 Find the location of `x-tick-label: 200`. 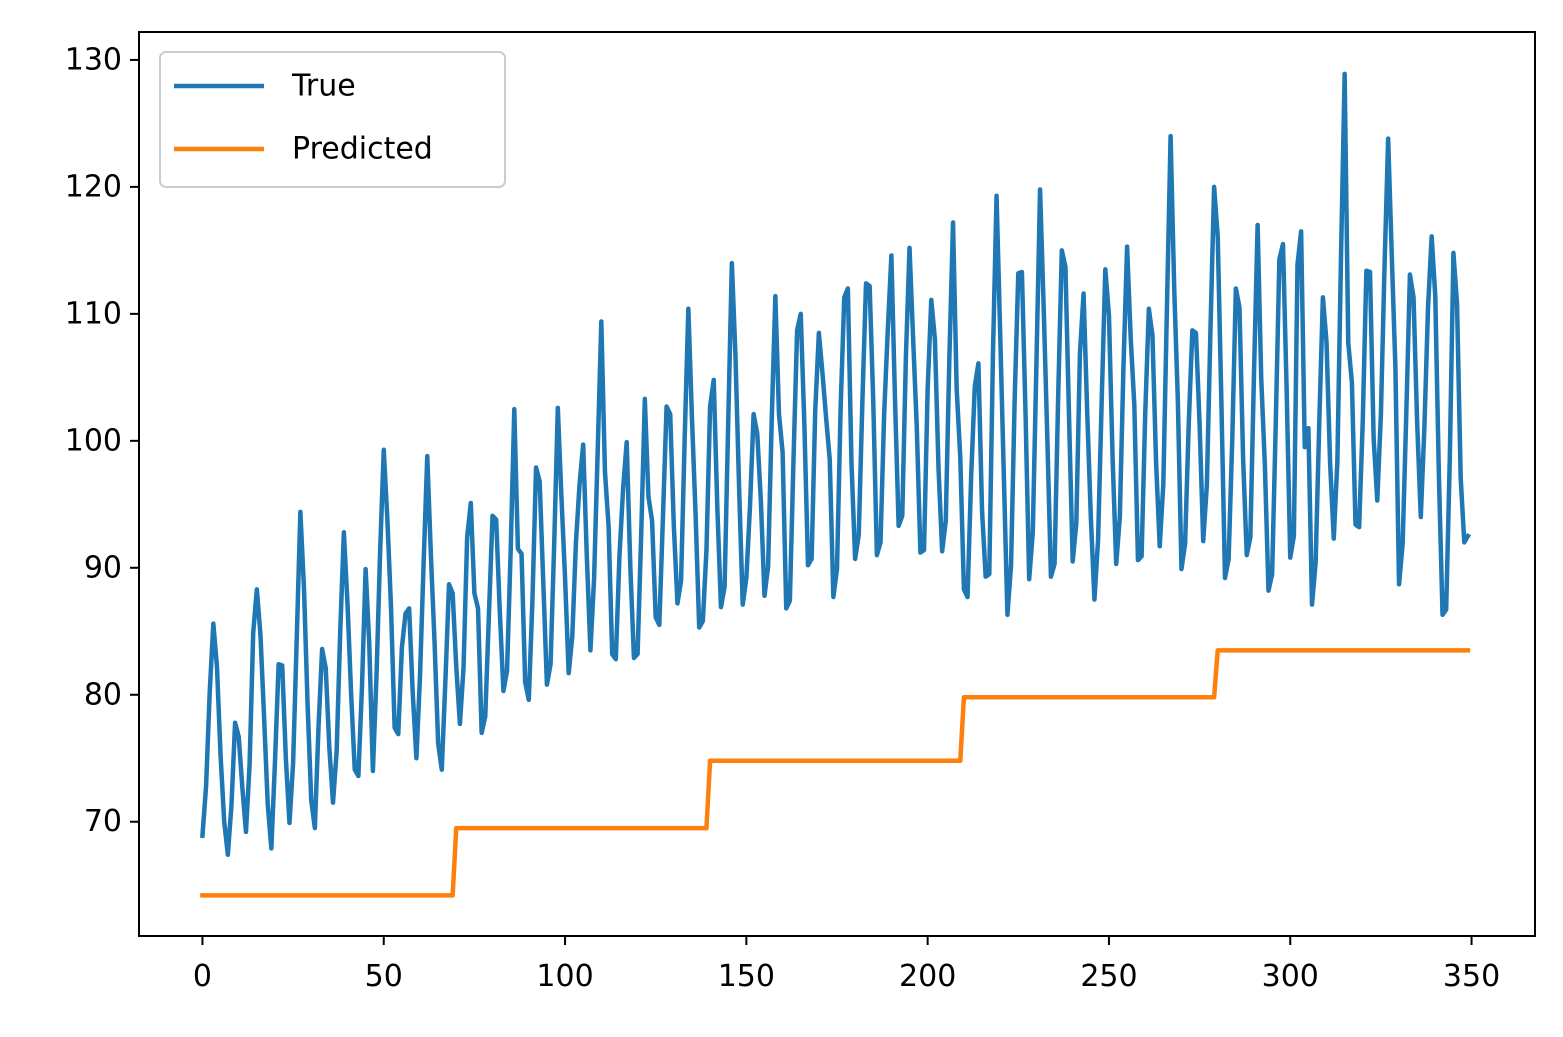

x-tick-label: 200 is located at coordinates (927, 976).